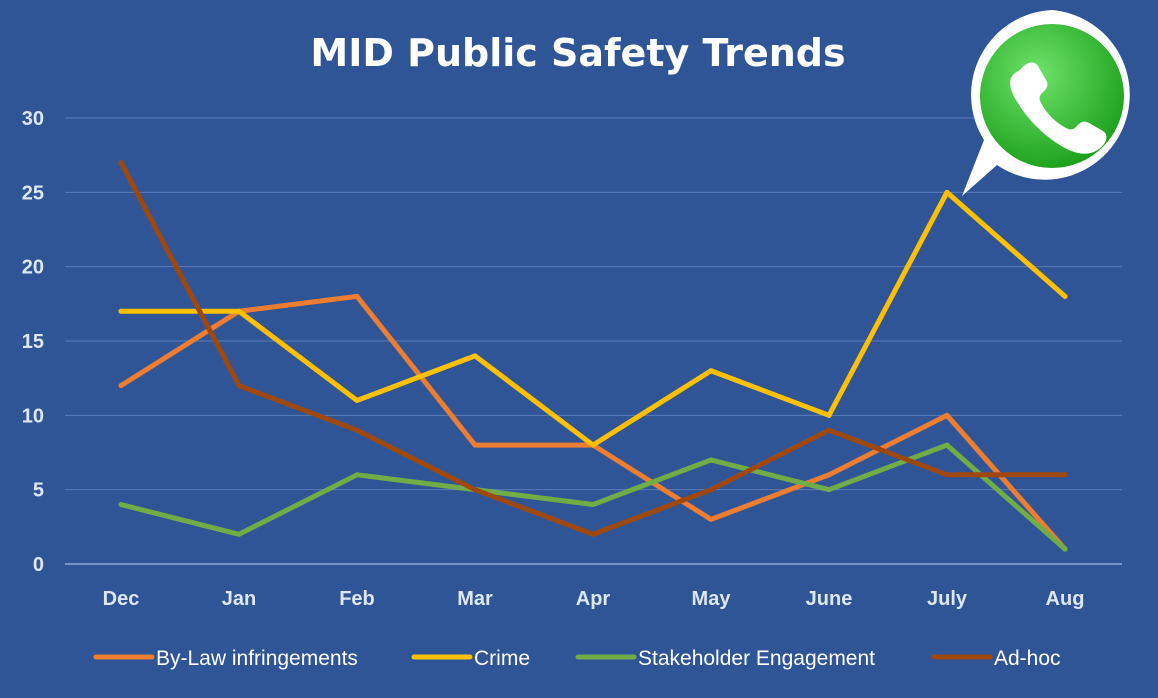  I want to click on legend-label: By-Law infringements, so click(257, 658).